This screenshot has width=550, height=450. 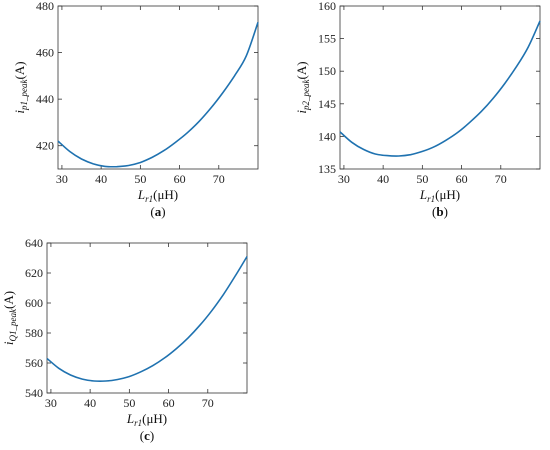 What do you see at coordinates (34, 273) in the screenshot?
I see `y-tick-label: 620` at bounding box center [34, 273].